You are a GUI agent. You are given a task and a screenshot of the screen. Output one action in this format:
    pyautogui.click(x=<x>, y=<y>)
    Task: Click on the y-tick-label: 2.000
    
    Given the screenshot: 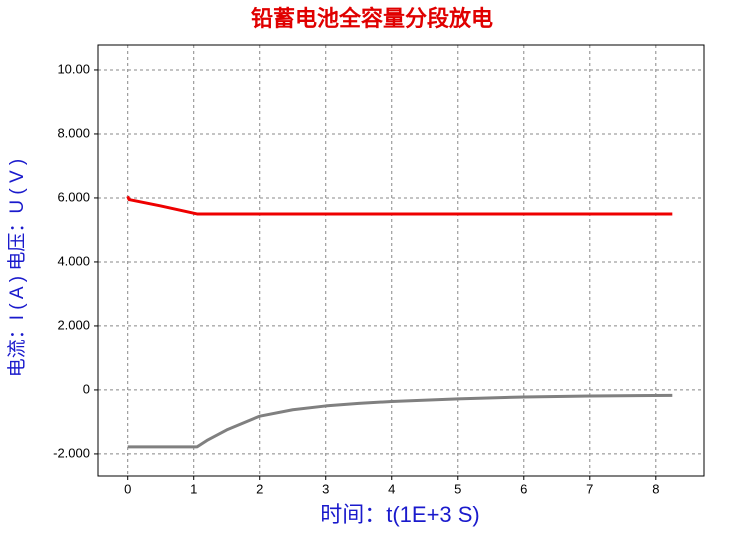 What is the action you would take?
    pyautogui.click(x=73, y=324)
    